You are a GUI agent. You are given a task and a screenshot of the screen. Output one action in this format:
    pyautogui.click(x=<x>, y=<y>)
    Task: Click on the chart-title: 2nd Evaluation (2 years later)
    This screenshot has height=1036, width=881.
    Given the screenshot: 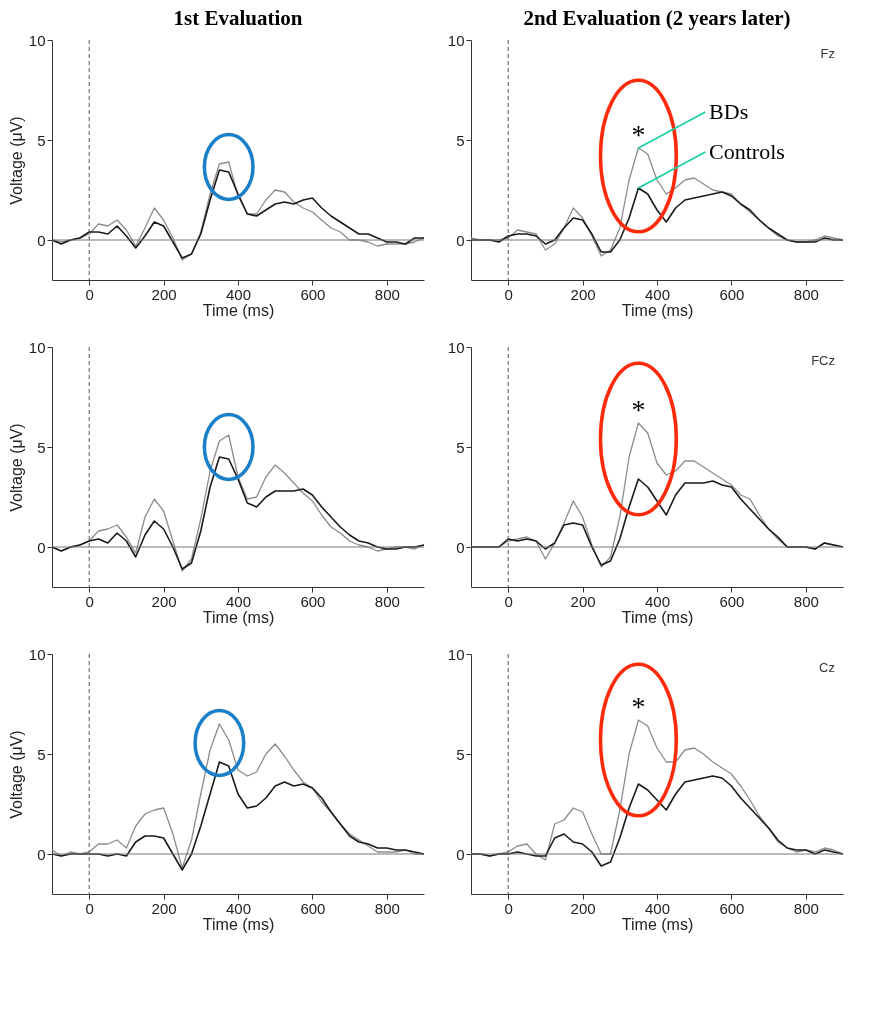 What is the action you would take?
    pyautogui.click(x=657, y=18)
    